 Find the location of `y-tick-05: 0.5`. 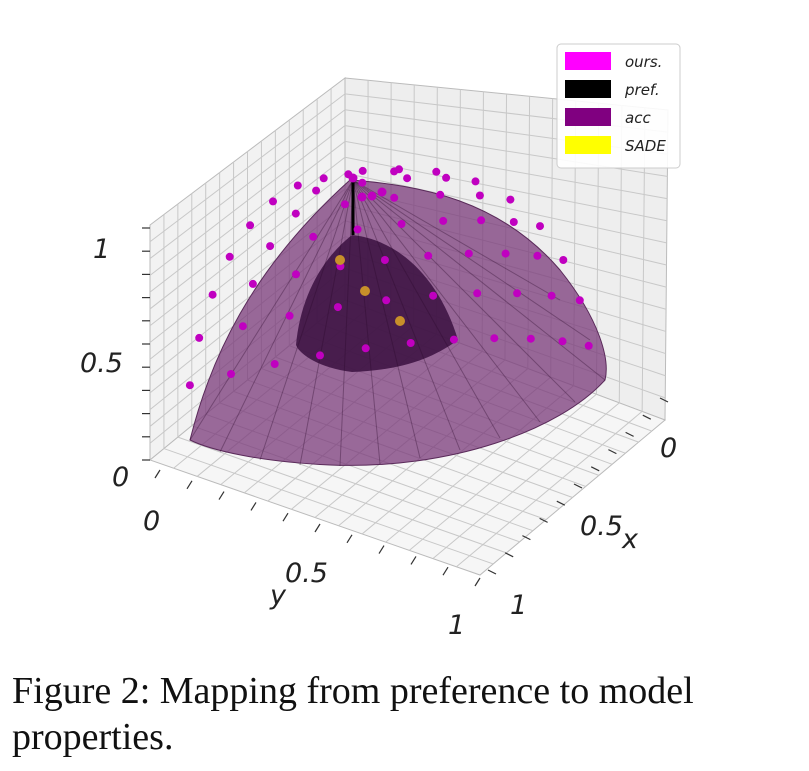

y-tick-05: 0.5 is located at coordinates (306, 573).